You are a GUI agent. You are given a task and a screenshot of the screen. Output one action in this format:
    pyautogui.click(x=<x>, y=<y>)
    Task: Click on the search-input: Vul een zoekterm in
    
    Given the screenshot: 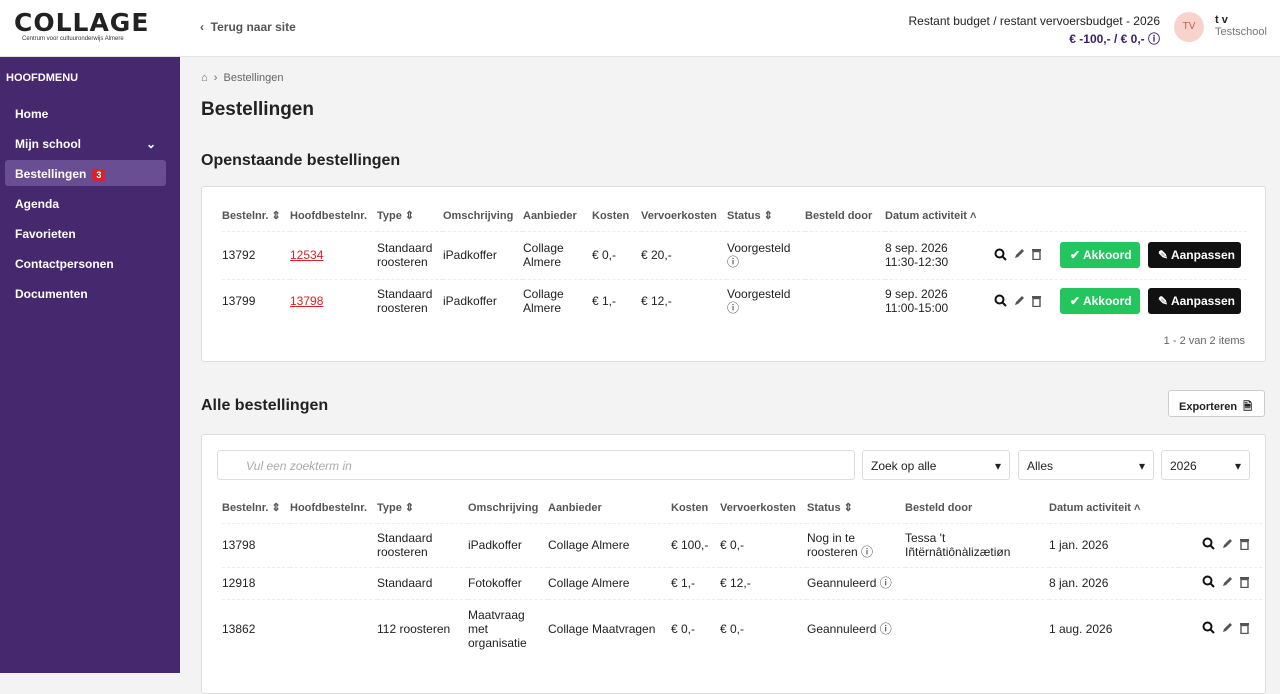 What is the action you would take?
    pyautogui.click(x=536, y=465)
    